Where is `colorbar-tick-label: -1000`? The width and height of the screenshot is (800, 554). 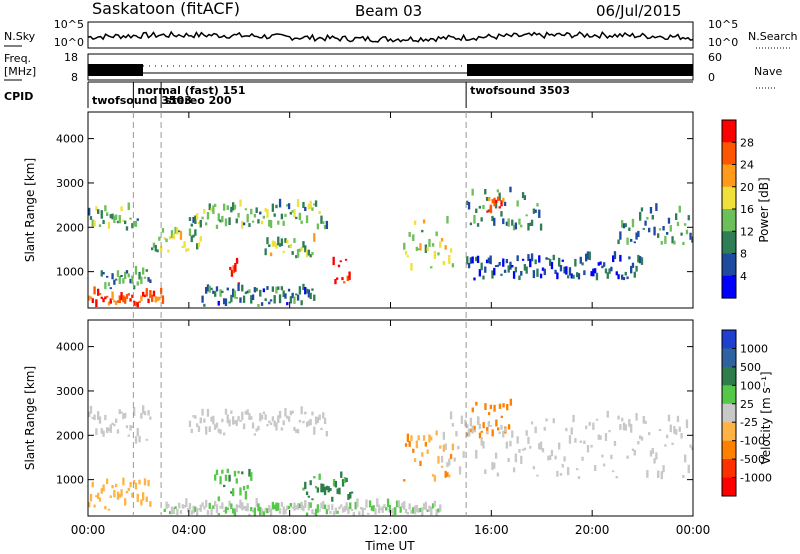 colorbar-tick-label: -1000 is located at coordinates (756, 478).